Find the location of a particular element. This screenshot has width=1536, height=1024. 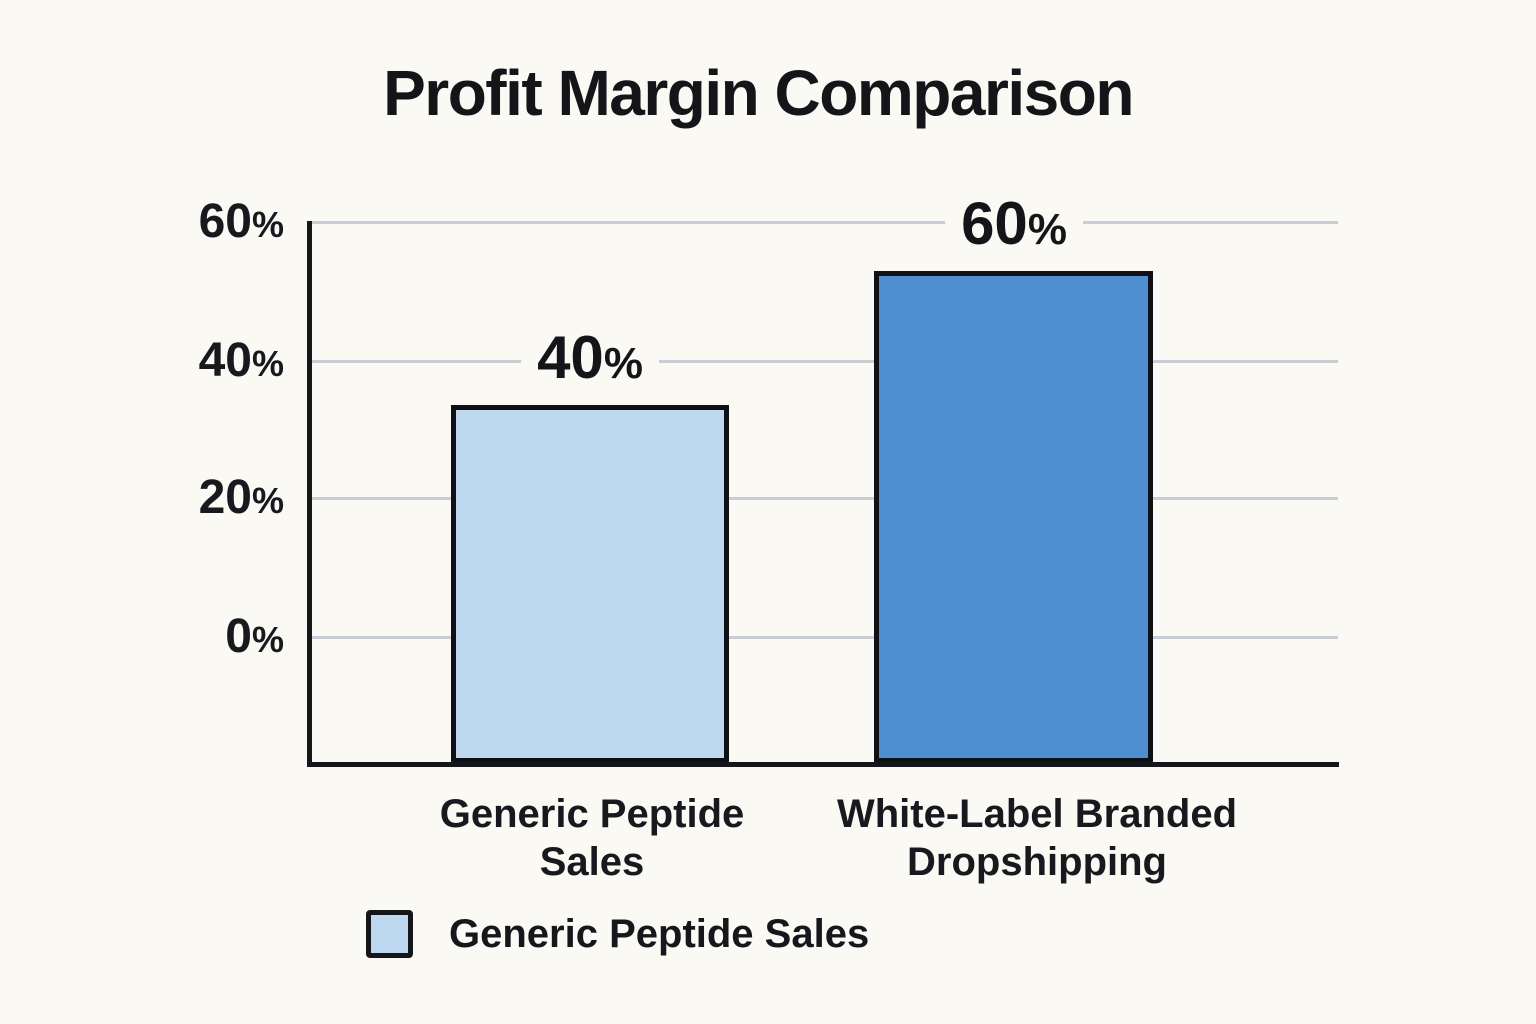

y-tick-40-number: 40 is located at coordinates (225, 360).